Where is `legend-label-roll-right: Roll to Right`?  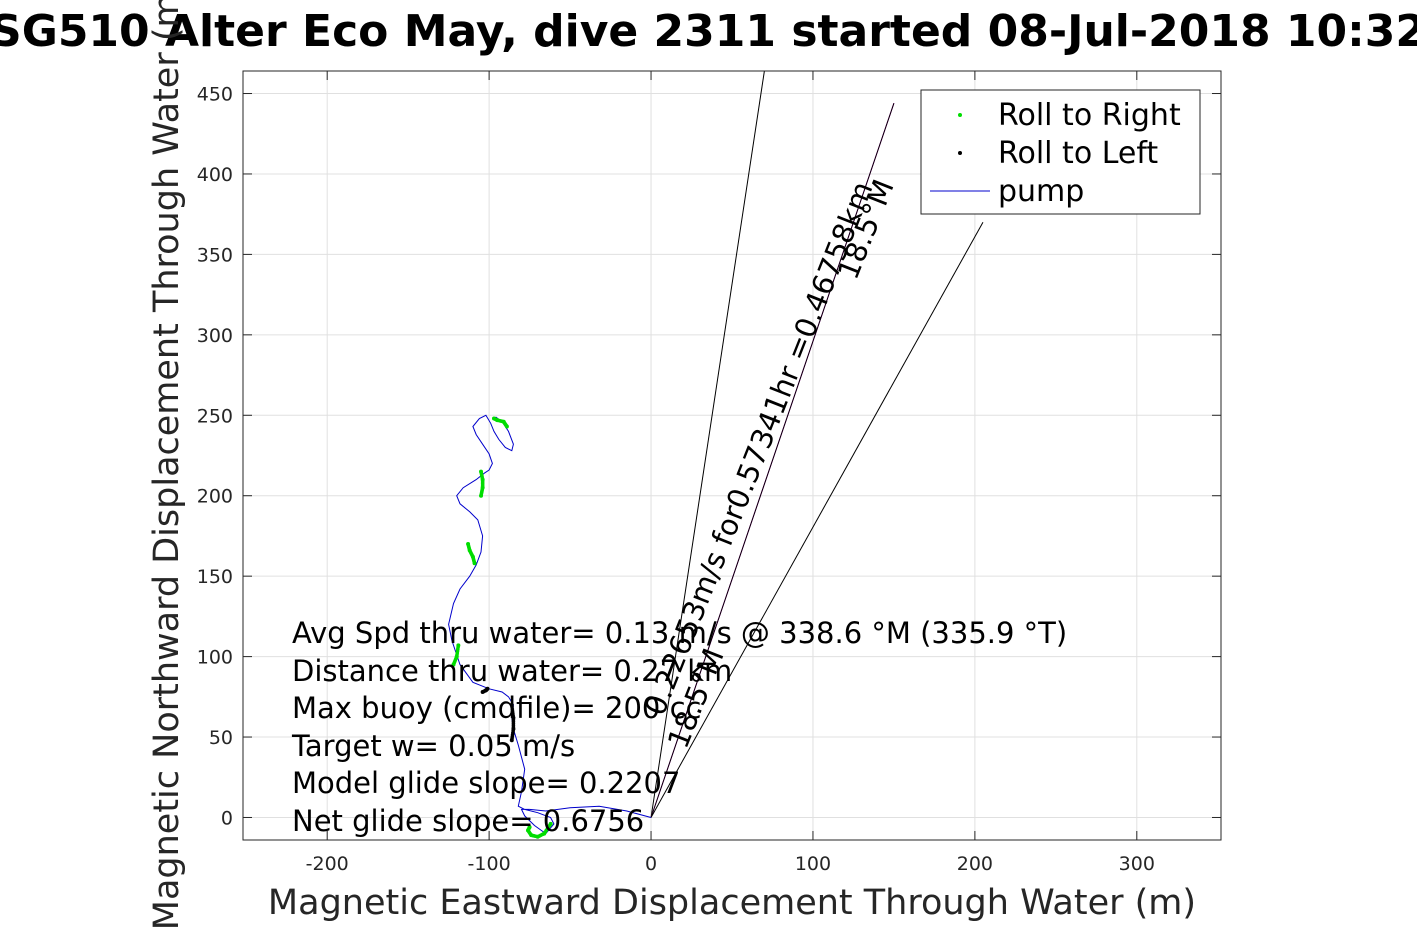
legend-label-roll-right: Roll to Right is located at coordinates (1089, 115).